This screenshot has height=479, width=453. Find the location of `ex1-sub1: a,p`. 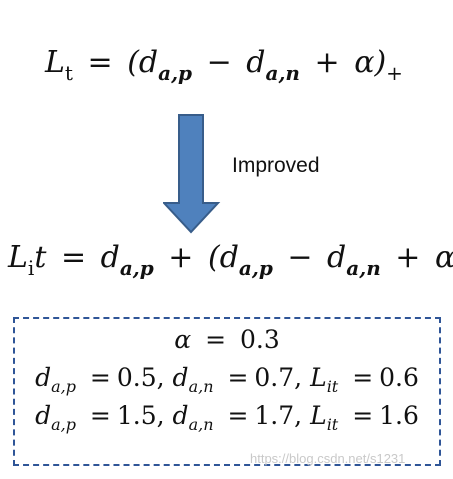

ex1-sub1: a,p is located at coordinates (63, 386).